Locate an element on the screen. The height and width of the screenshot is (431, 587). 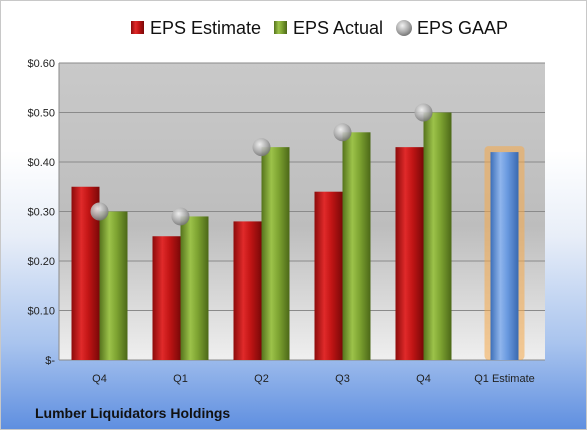
y-tick-label: $0.10 is located at coordinates (41, 312).